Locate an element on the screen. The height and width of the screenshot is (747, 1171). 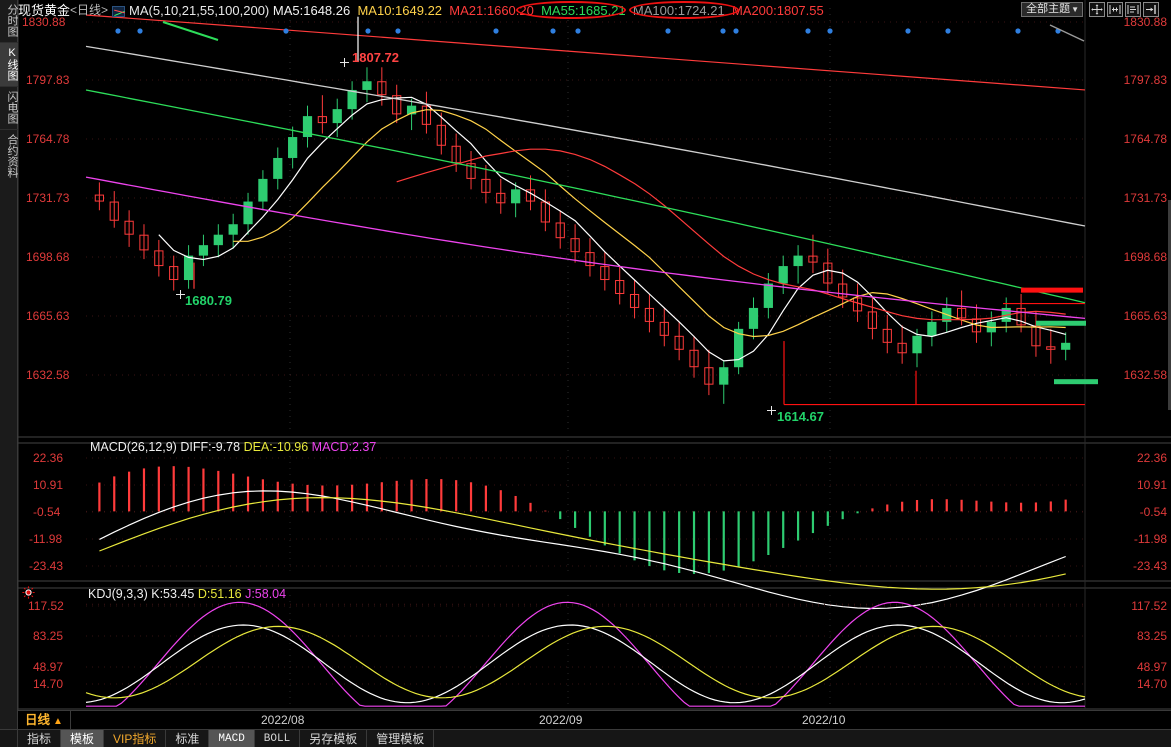
toolbar-item-vip-indicator: VIP指标 is located at coordinates (135, 738).